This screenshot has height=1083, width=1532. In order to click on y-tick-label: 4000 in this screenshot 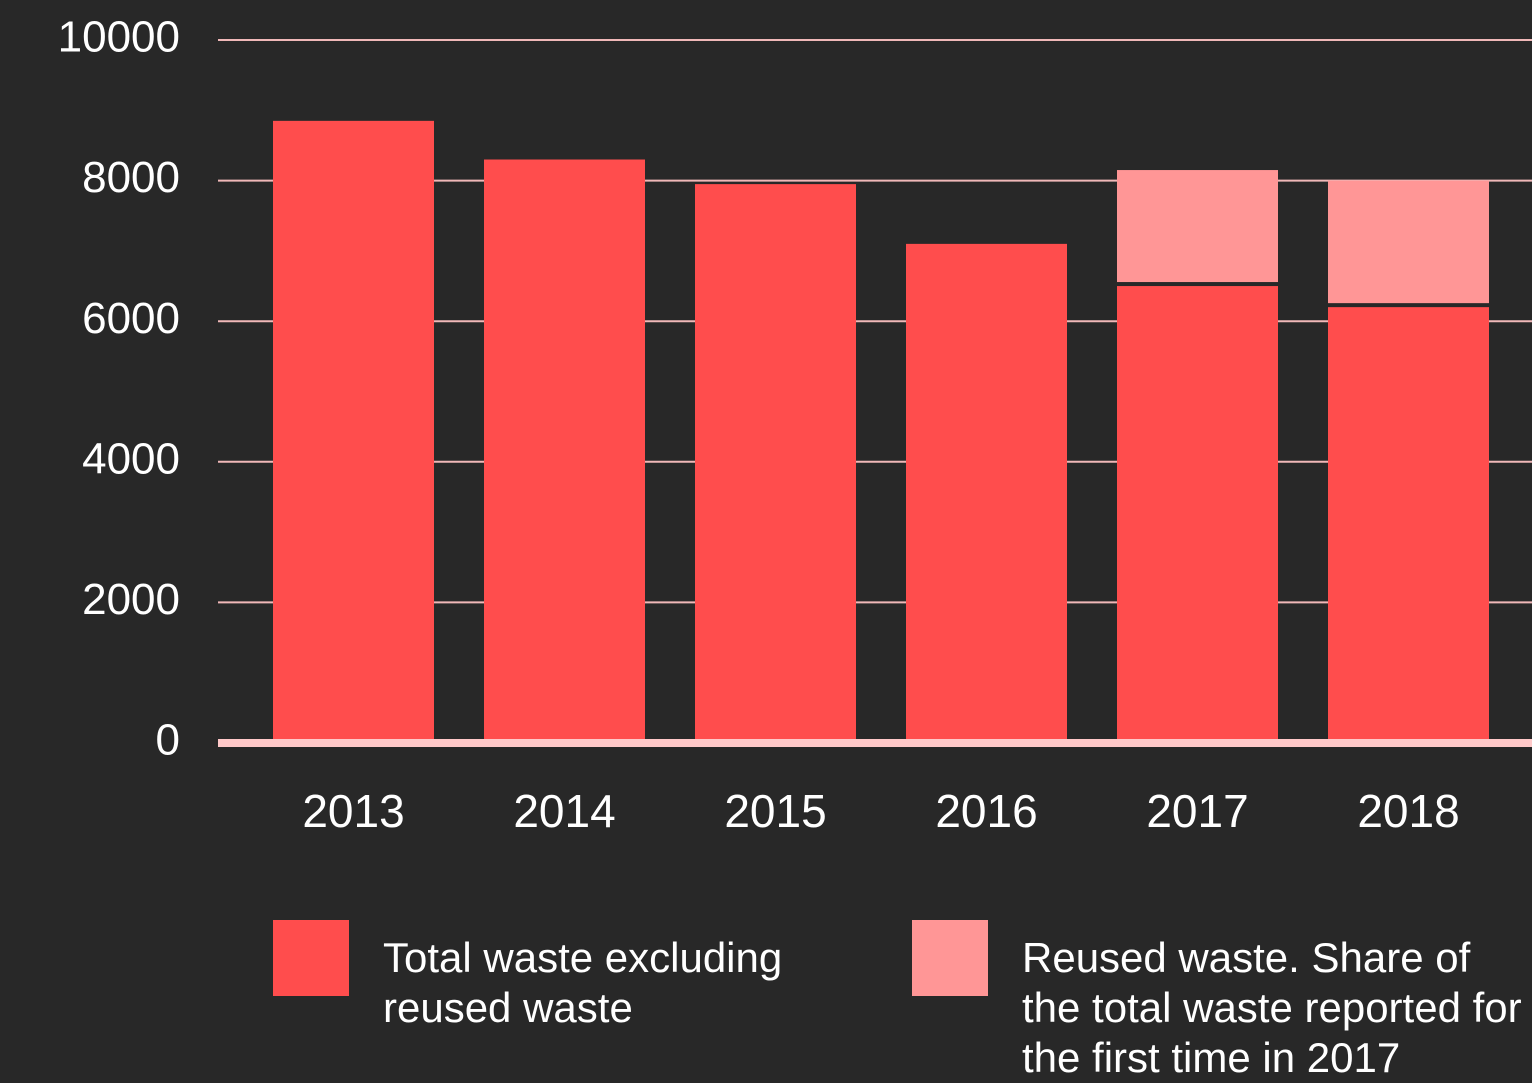, I will do `click(131, 458)`.